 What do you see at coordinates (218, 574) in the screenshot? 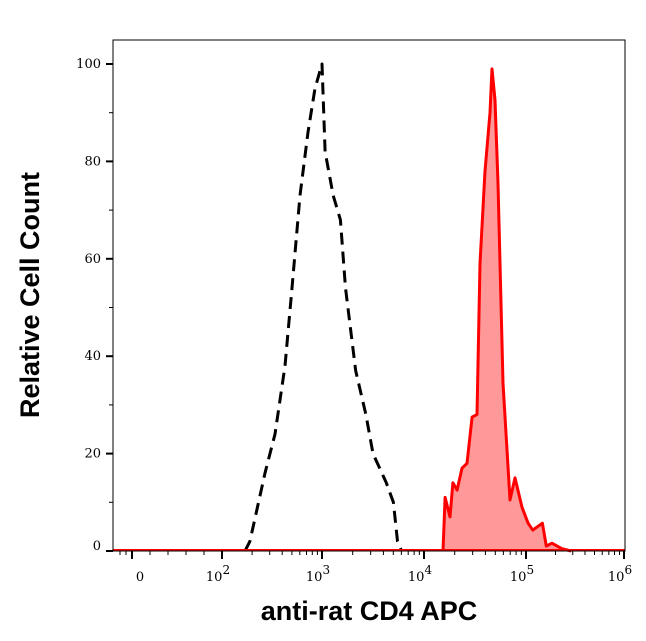
I see `x-tick-label: 10²` at bounding box center [218, 574].